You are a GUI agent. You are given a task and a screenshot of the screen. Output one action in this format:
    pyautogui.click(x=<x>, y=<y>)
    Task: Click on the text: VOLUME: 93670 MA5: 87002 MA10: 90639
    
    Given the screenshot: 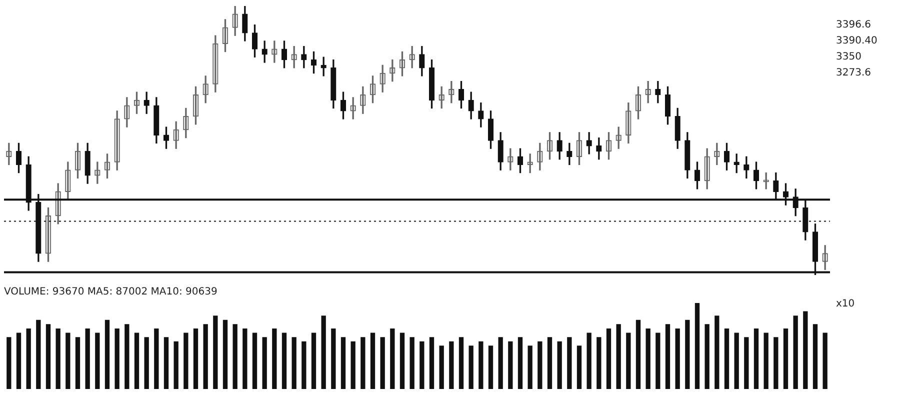 What is the action you would take?
    pyautogui.click(x=111, y=292)
    